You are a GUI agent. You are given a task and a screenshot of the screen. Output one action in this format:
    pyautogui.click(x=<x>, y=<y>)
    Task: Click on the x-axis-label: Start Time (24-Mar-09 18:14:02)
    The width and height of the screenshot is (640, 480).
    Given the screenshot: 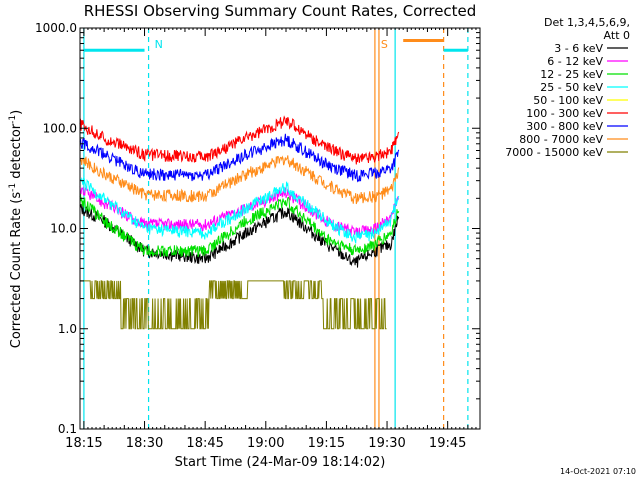 What is the action you would take?
    pyautogui.click(x=280, y=462)
    